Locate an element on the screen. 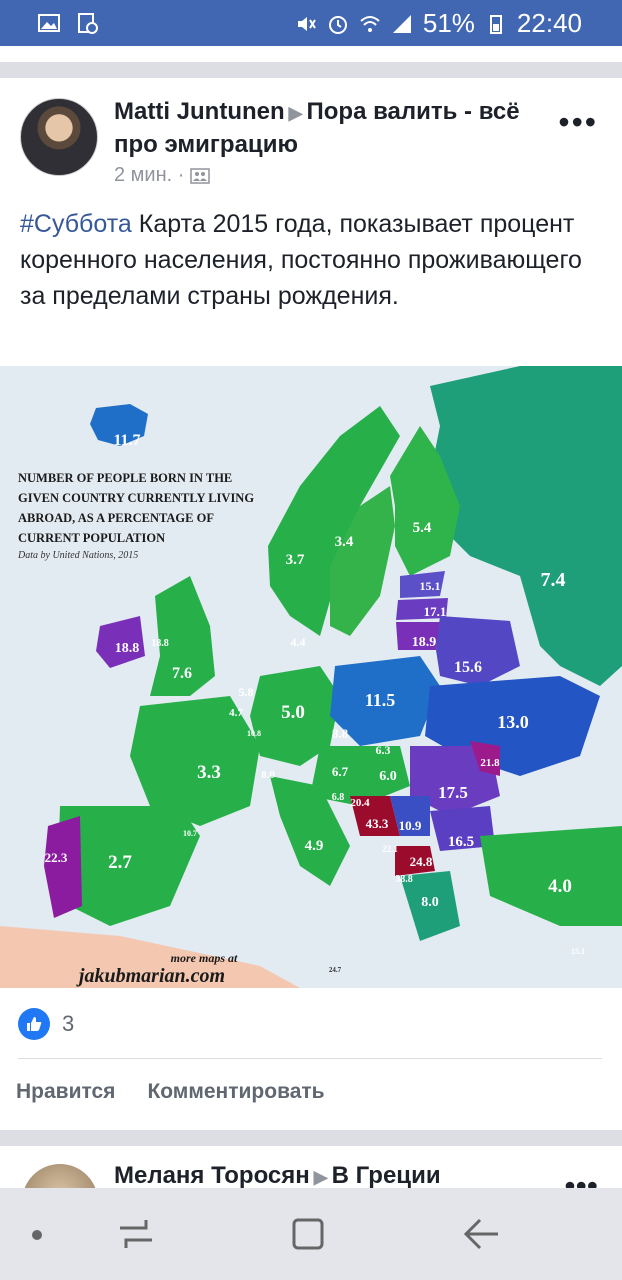  estonia-shape is located at coordinates (422, 584).